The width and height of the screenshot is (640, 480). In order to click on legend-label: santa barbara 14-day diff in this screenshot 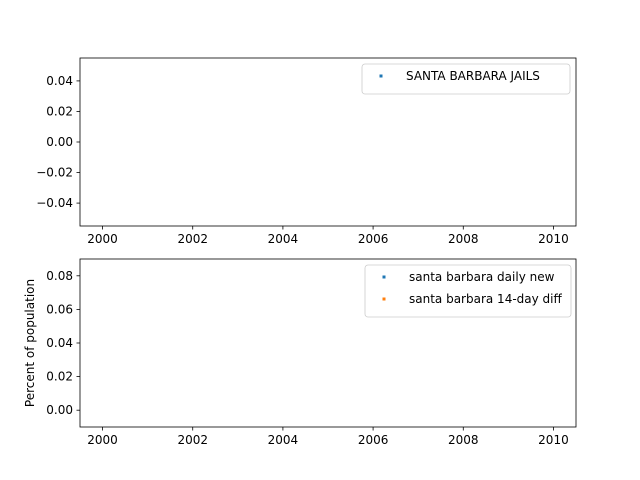, I will do `click(485, 299)`.